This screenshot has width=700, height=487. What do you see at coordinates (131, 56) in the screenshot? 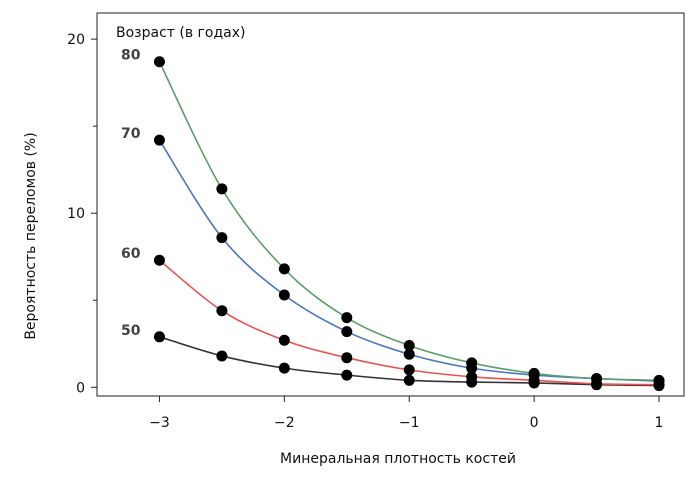
I see `age-label-80: 80` at bounding box center [131, 56].